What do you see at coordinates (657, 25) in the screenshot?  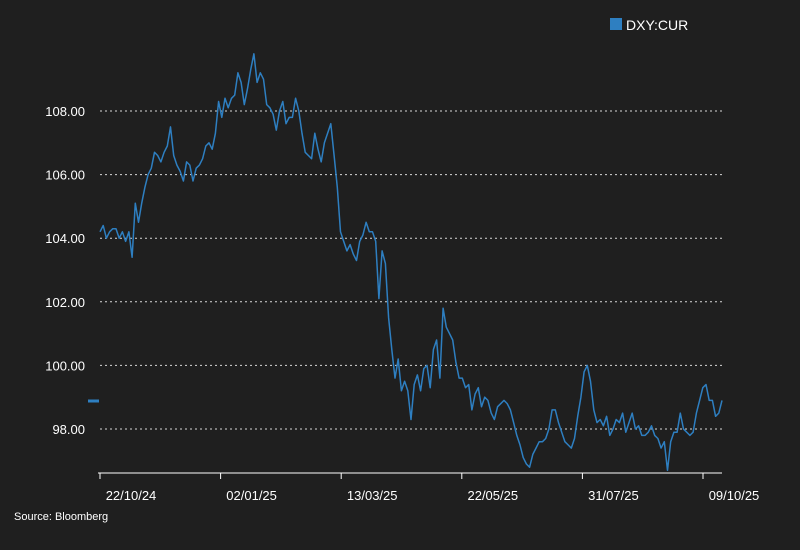 I see `legend-label: DXY:CUR` at bounding box center [657, 25].